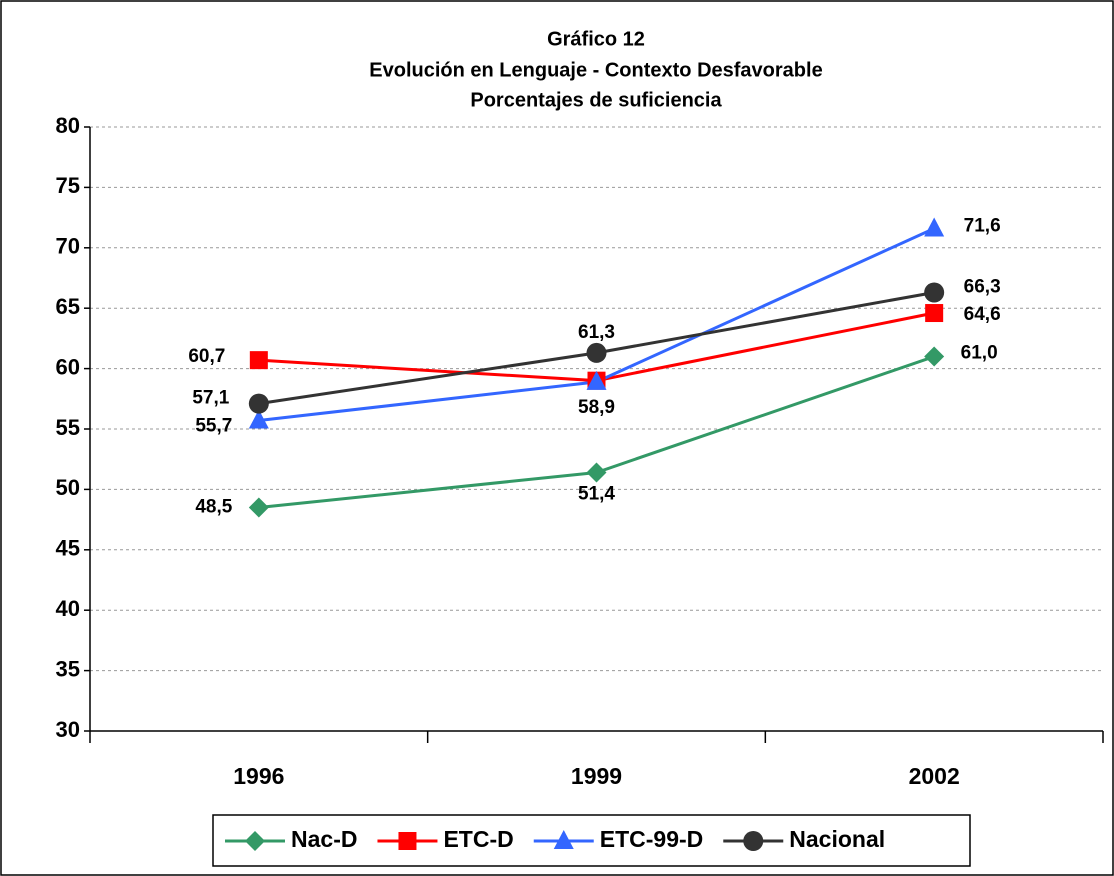 The width and height of the screenshot is (1114, 876). Describe the element at coordinates (596, 332) in the screenshot. I see `data-label: 61,3` at that location.